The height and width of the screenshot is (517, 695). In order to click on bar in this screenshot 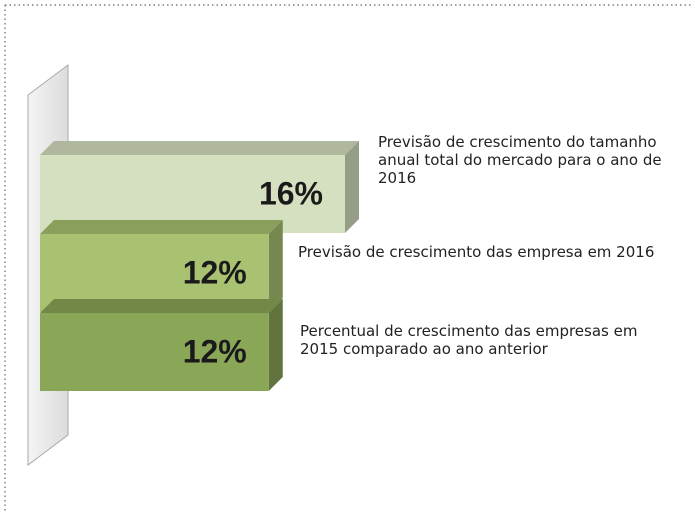, I will do `click(154, 352)`.